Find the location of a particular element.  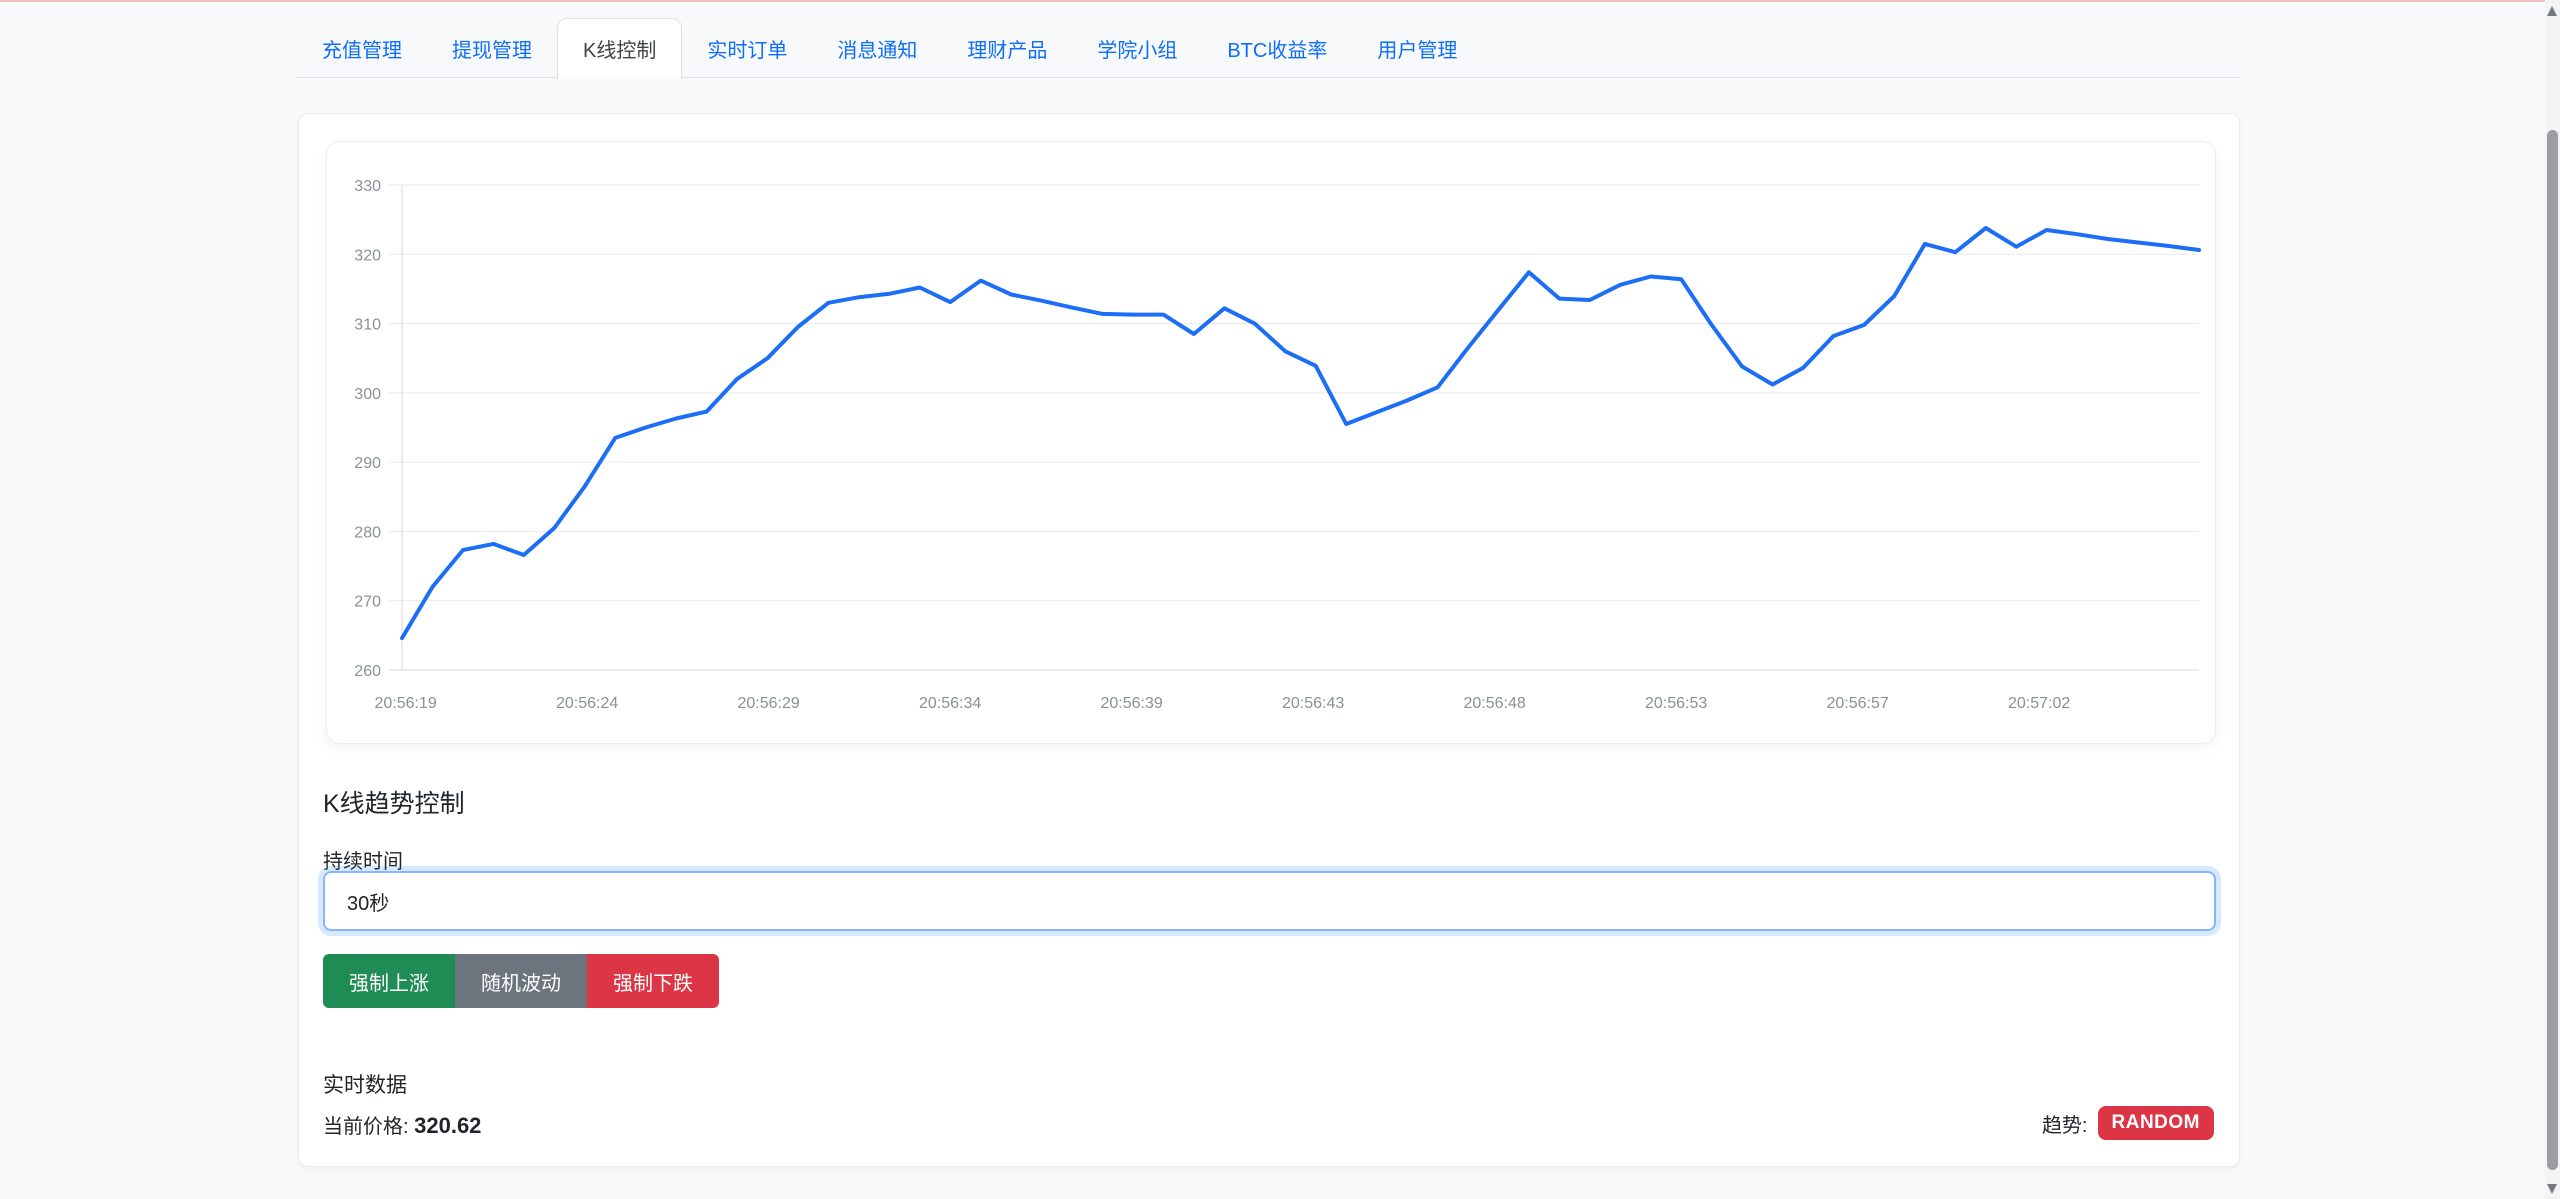

vertical-scrollbar is located at coordinates (2552, 599).